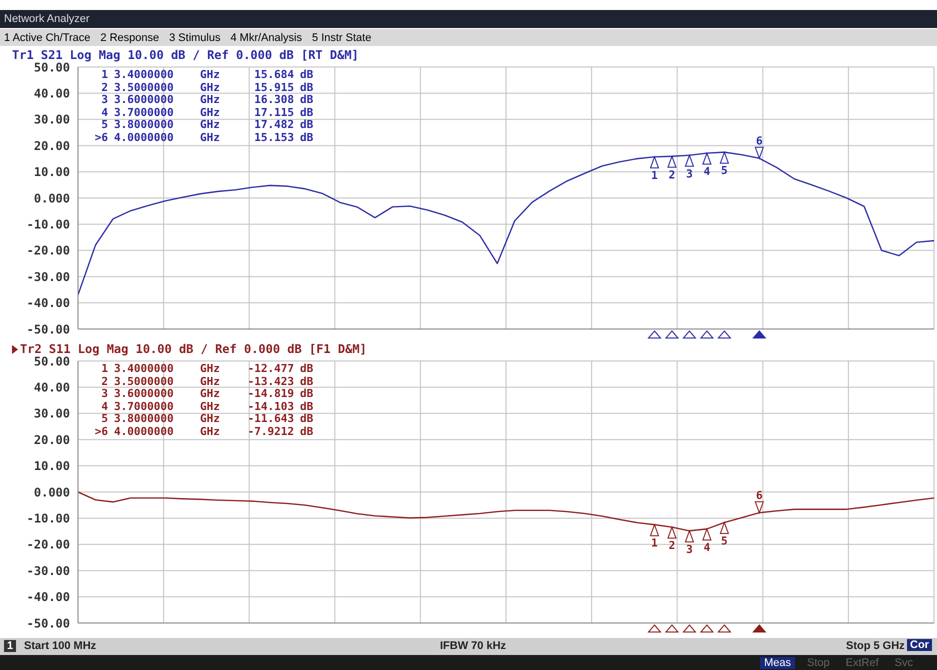 This screenshot has height=670, width=937. What do you see at coordinates (904, 662) in the screenshot?
I see `text: Svc` at bounding box center [904, 662].